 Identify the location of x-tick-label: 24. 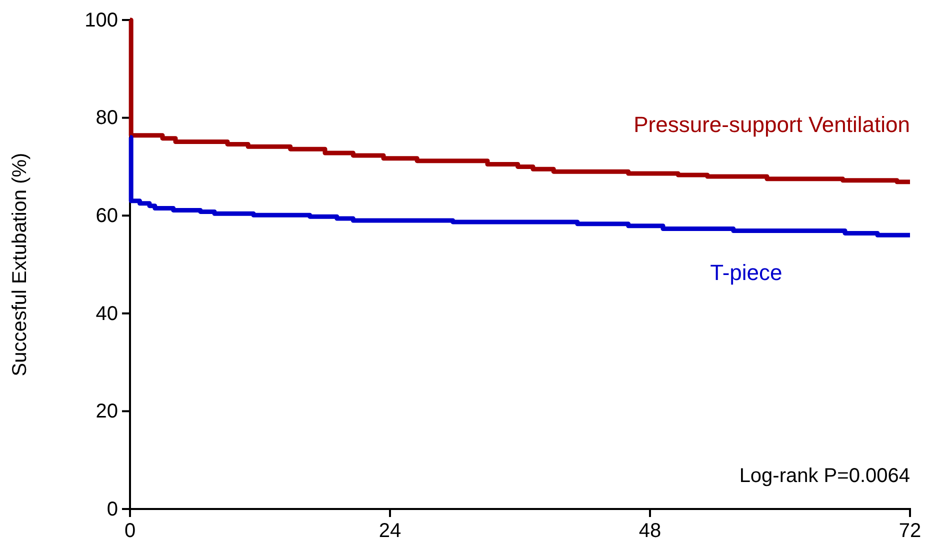
(390, 531).